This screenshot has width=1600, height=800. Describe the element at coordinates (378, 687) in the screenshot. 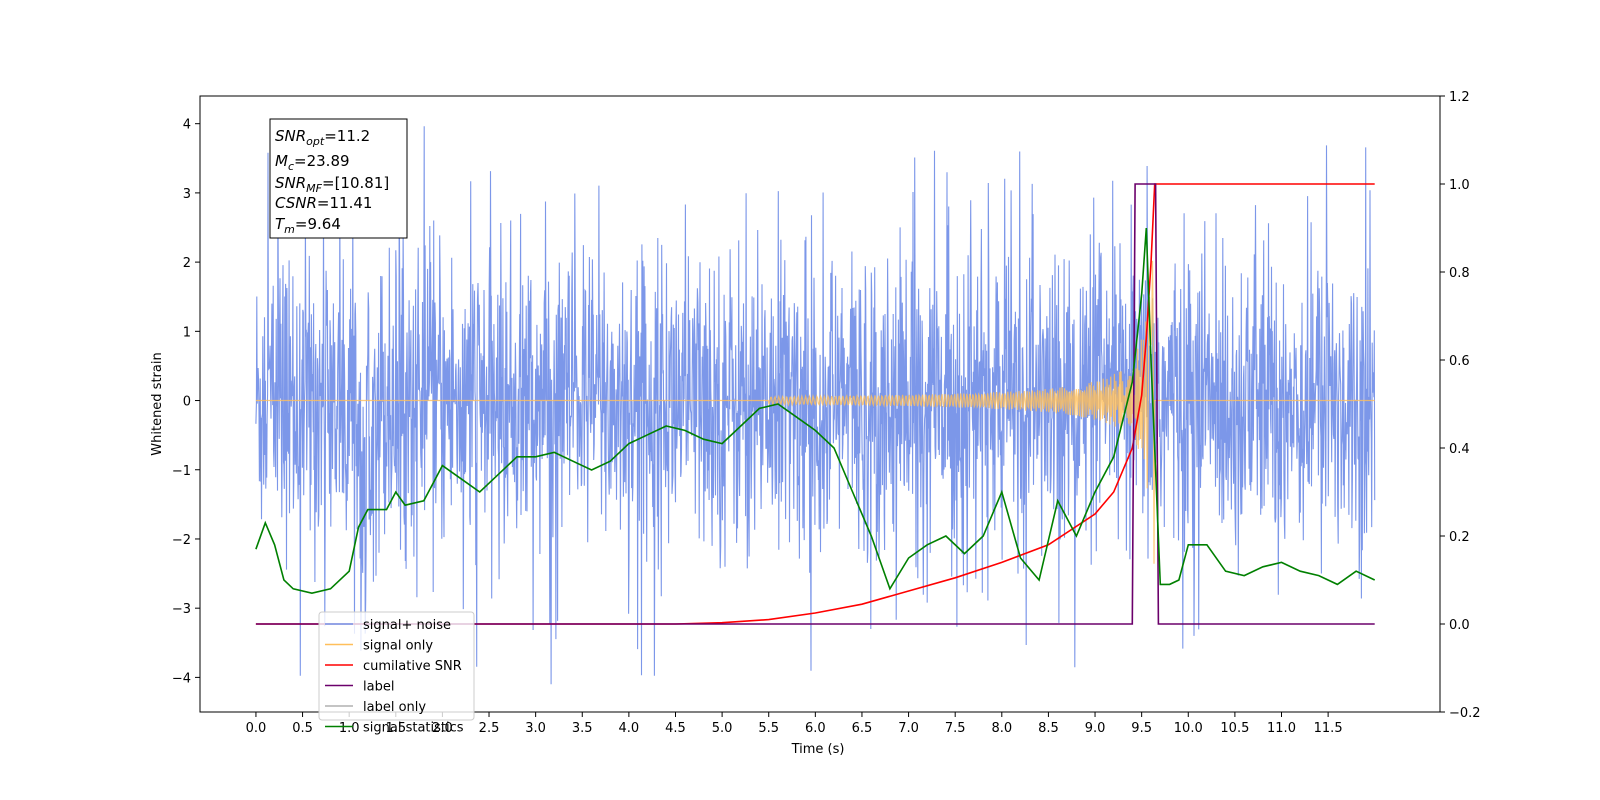

I see `legend-label: label` at that location.